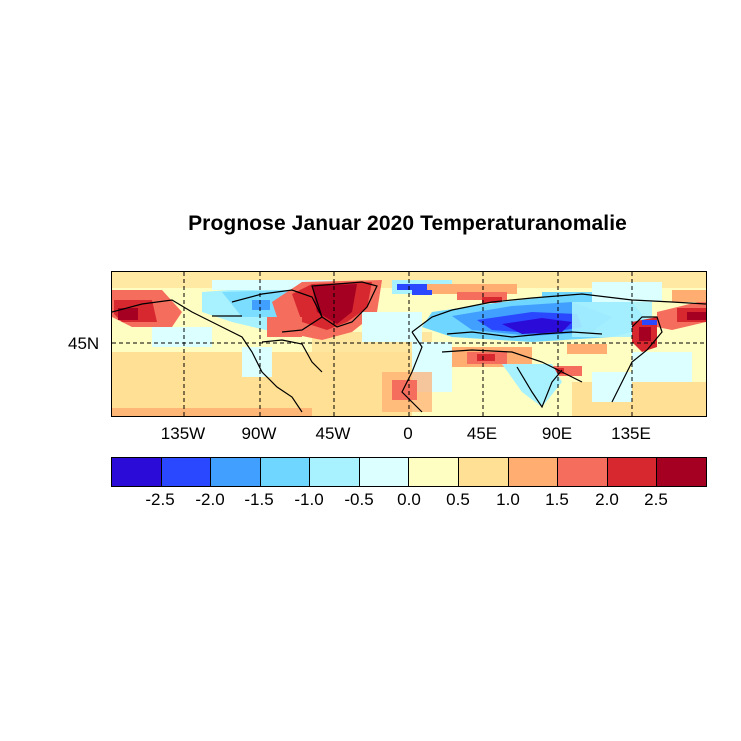 This screenshot has width=741, height=741. I want to click on lon-label: 45W, so click(333, 433).